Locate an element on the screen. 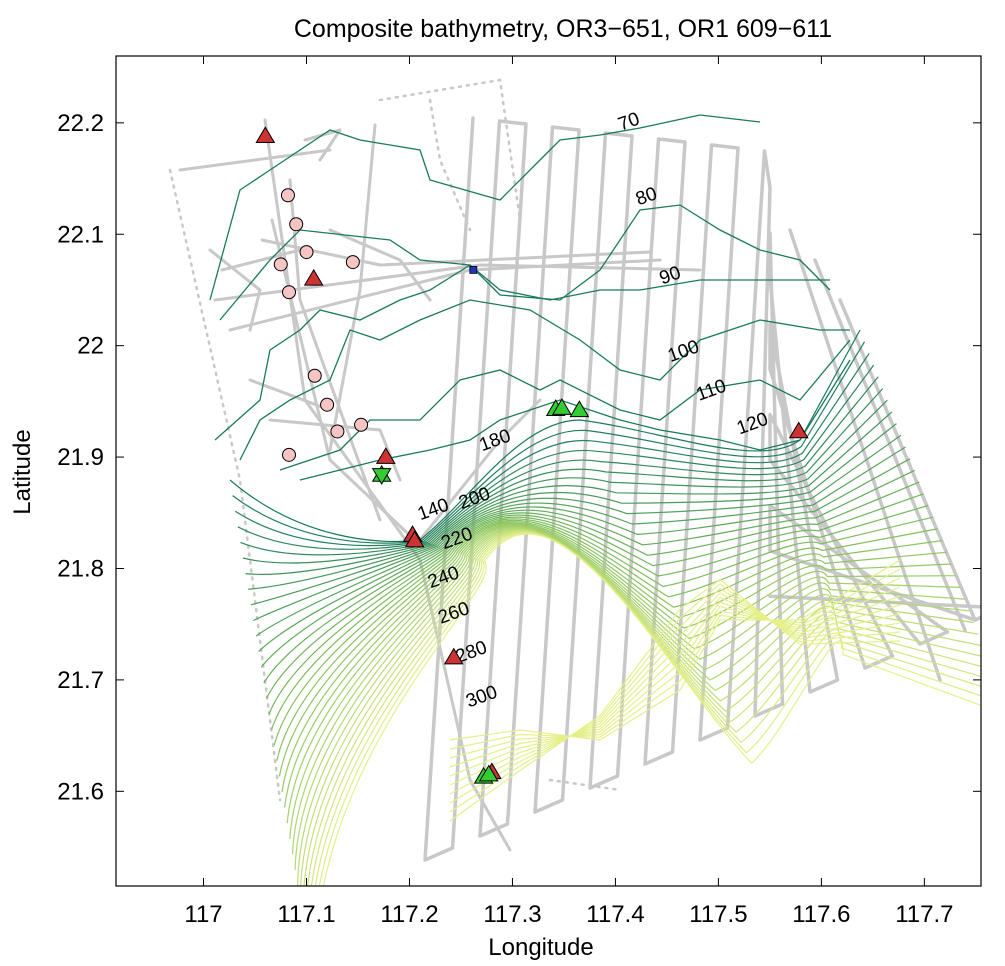 This screenshot has width=1005, height=966. dotted-outline-north is located at coordinates (450, 150).